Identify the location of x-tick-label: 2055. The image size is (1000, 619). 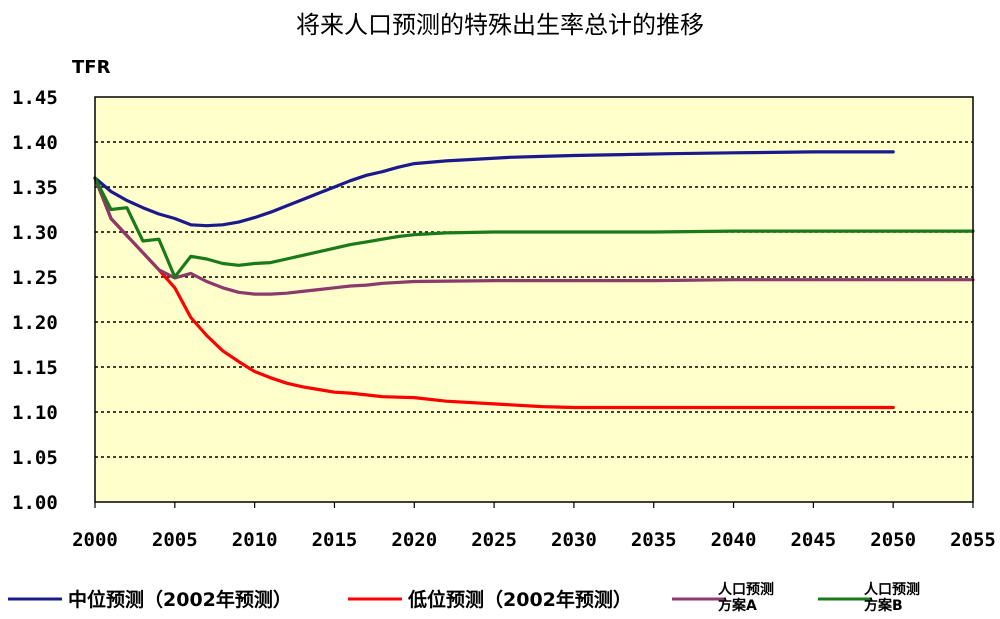
(973, 540).